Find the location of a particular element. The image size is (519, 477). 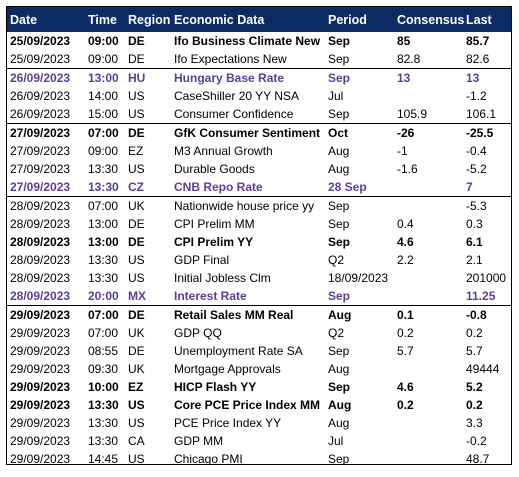

cell-last: 3.3 is located at coordinates (474, 423).